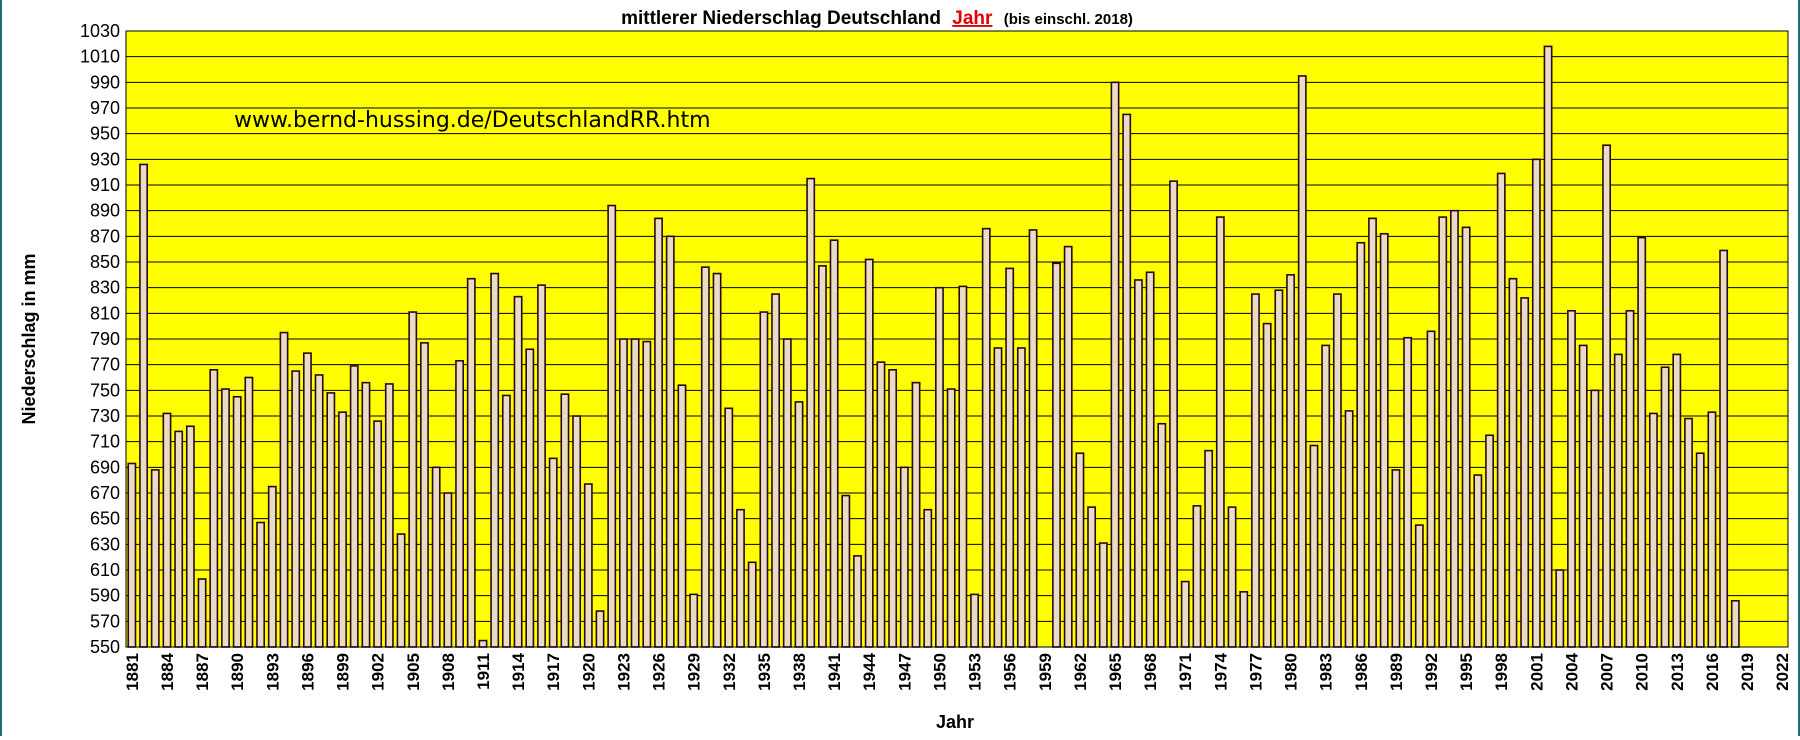  I want to click on bar-1918, so click(565, 520).